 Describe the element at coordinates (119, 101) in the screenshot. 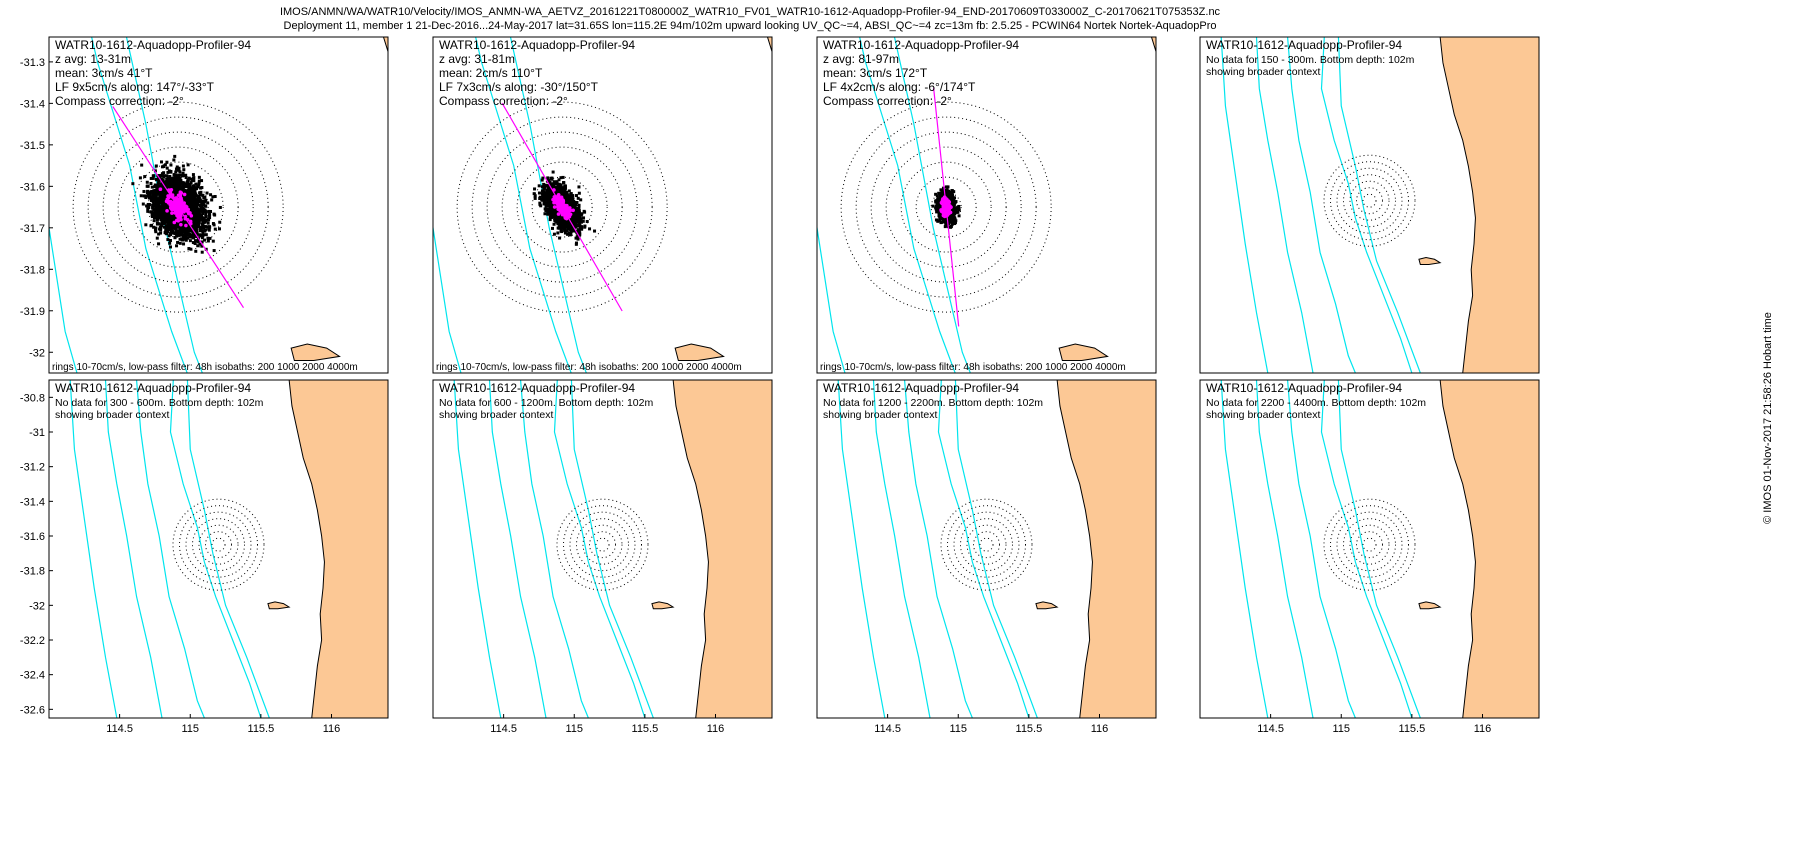

I see `panel-info-line-4: Compass correction: -2°` at that location.